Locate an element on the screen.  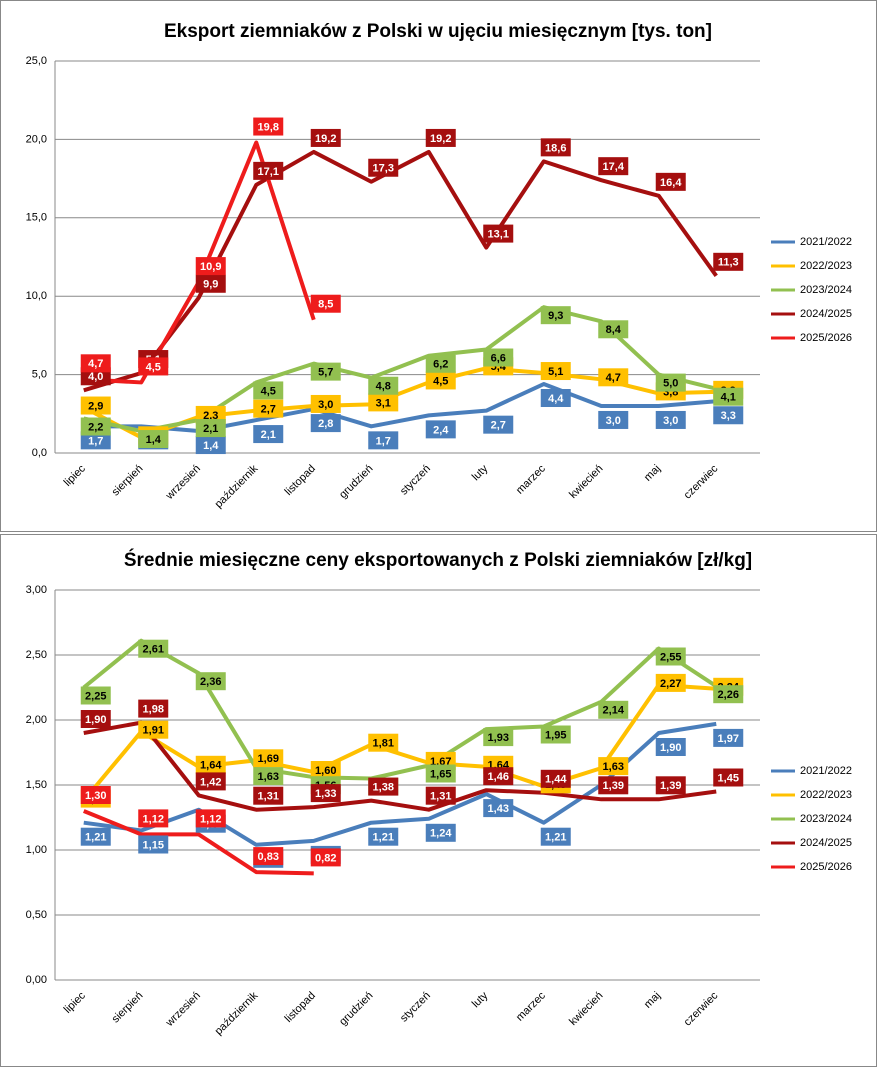
y-tick-label: 1,00 is located at coordinates (36, 850).